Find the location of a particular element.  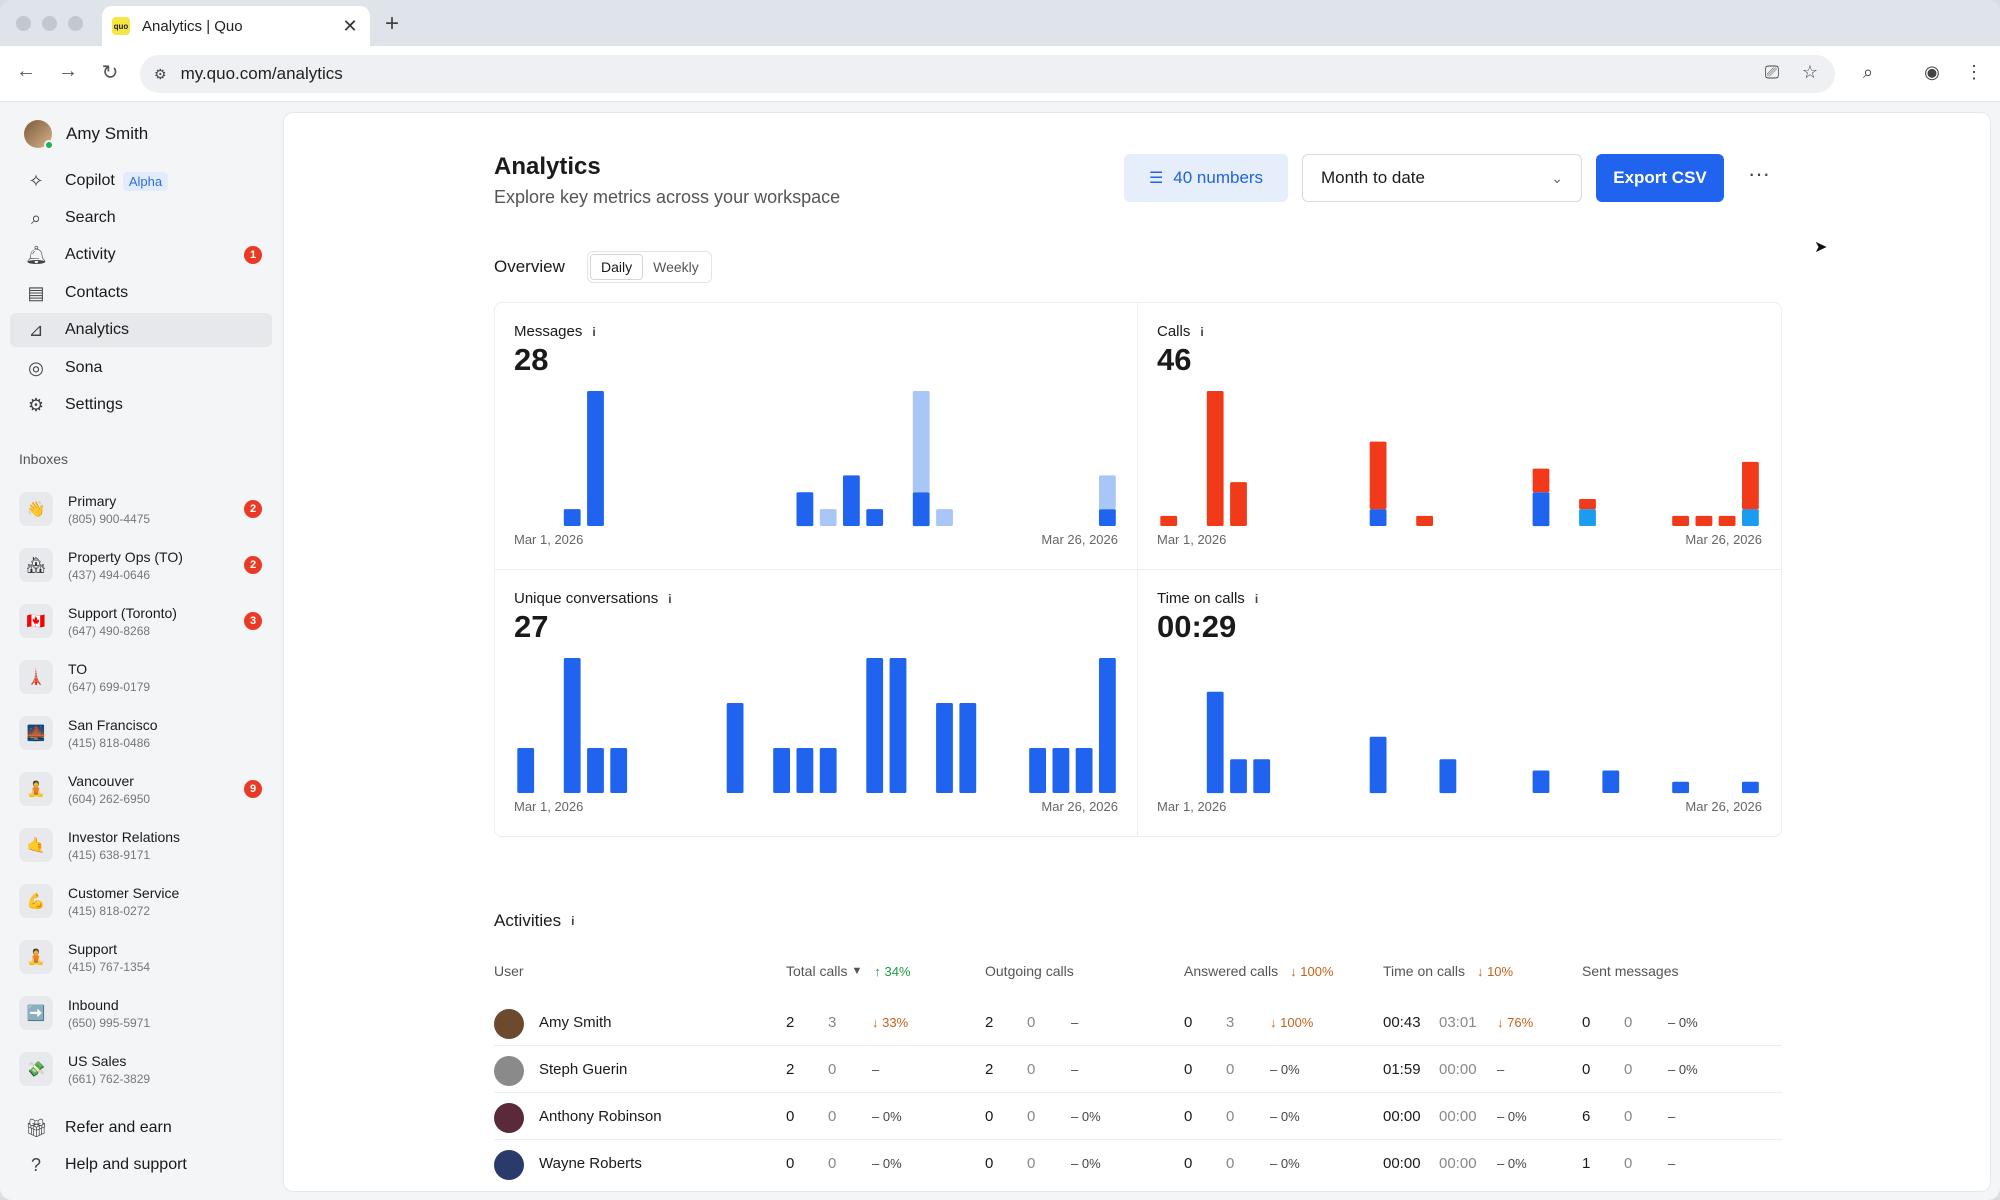

sidebar-item-refer: 🎁︎ Refer and earn is located at coordinates (141, 1128).